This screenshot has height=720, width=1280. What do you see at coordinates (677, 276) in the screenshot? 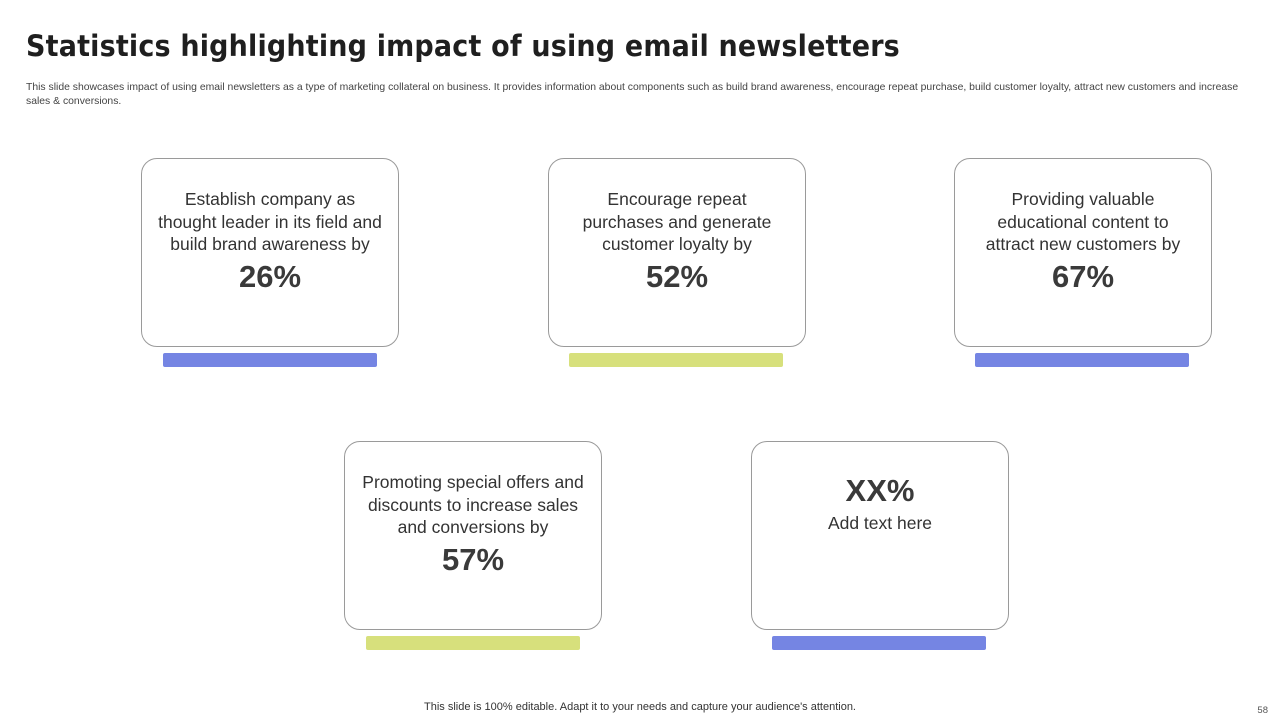
I see `stat-card-value: 52%` at bounding box center [677, 276].